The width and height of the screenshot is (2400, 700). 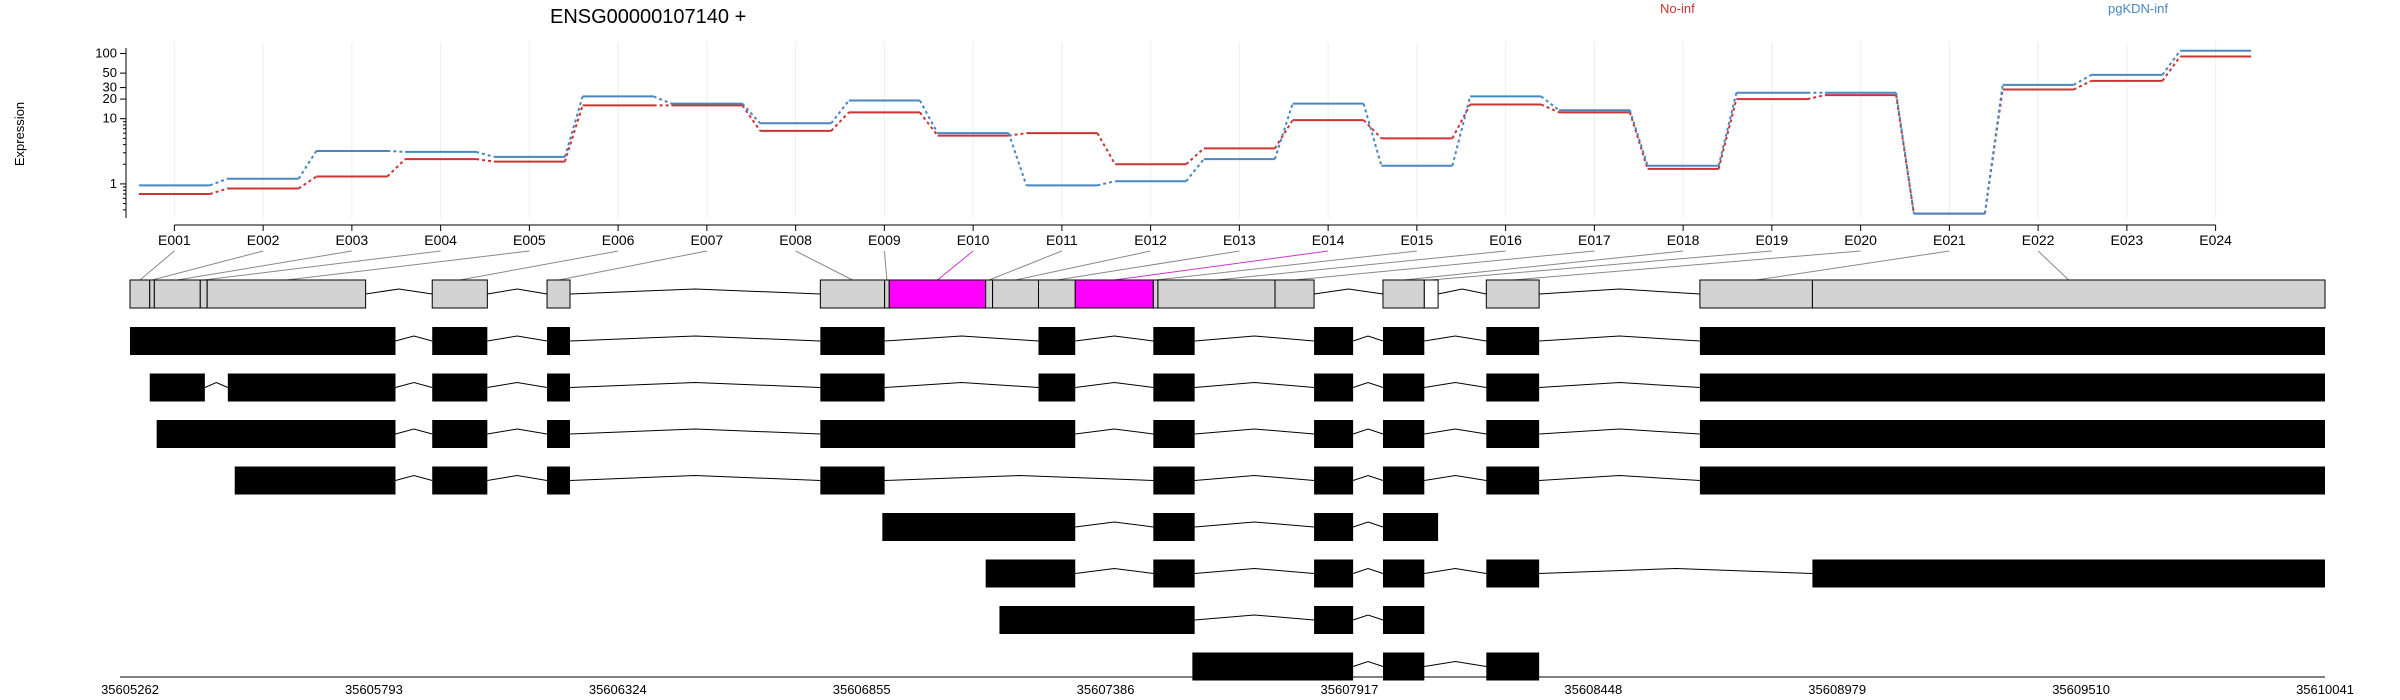 What do you see at coordinates (1150, 240) in the screenshot?
I see `exon-tick-label: E012` at bounding box center [1150, 240].